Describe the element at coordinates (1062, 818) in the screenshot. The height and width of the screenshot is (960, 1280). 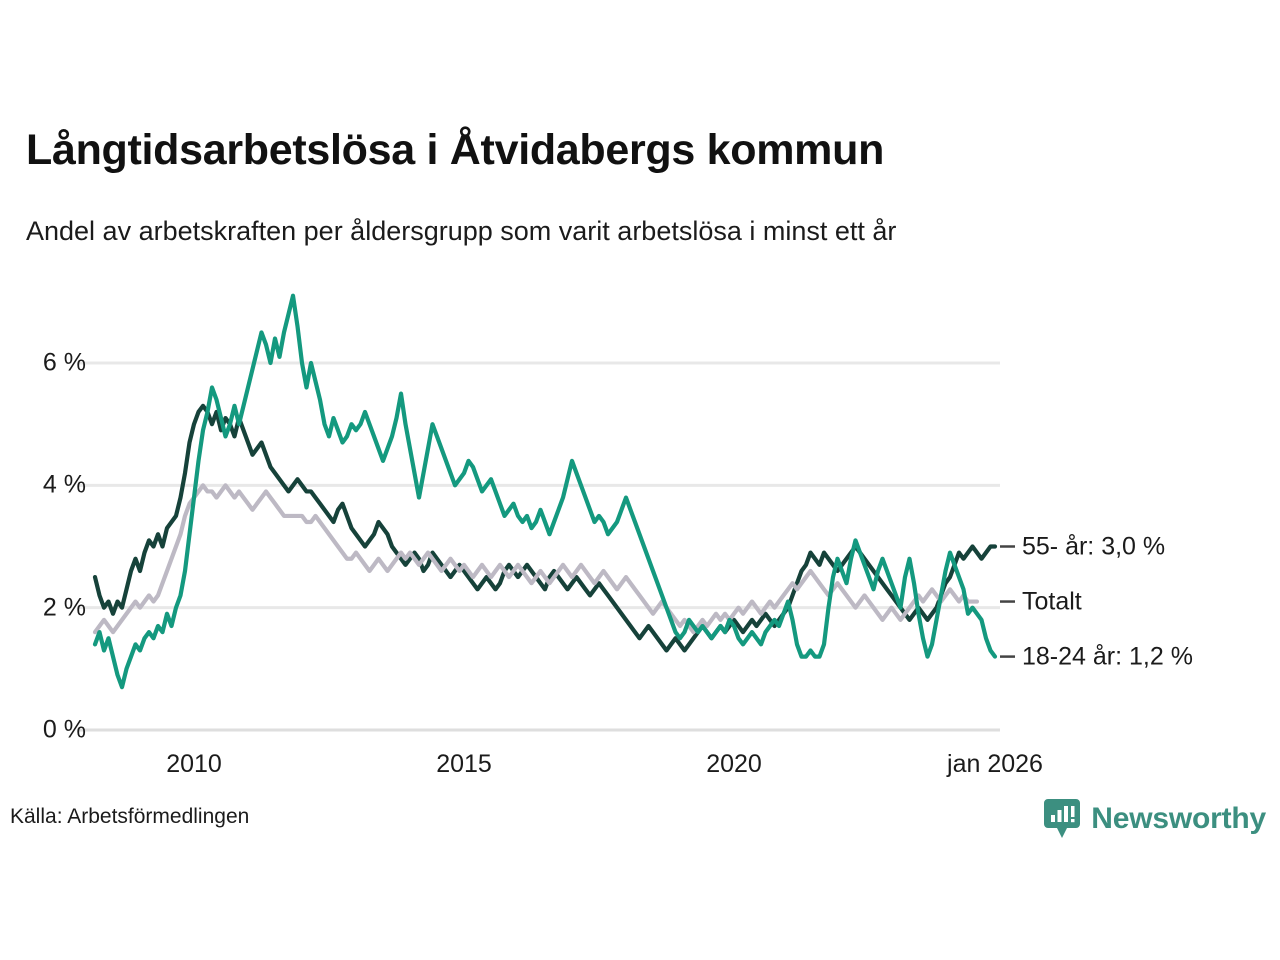
I see `newsworthy-bars-bubble-icon` at that location.